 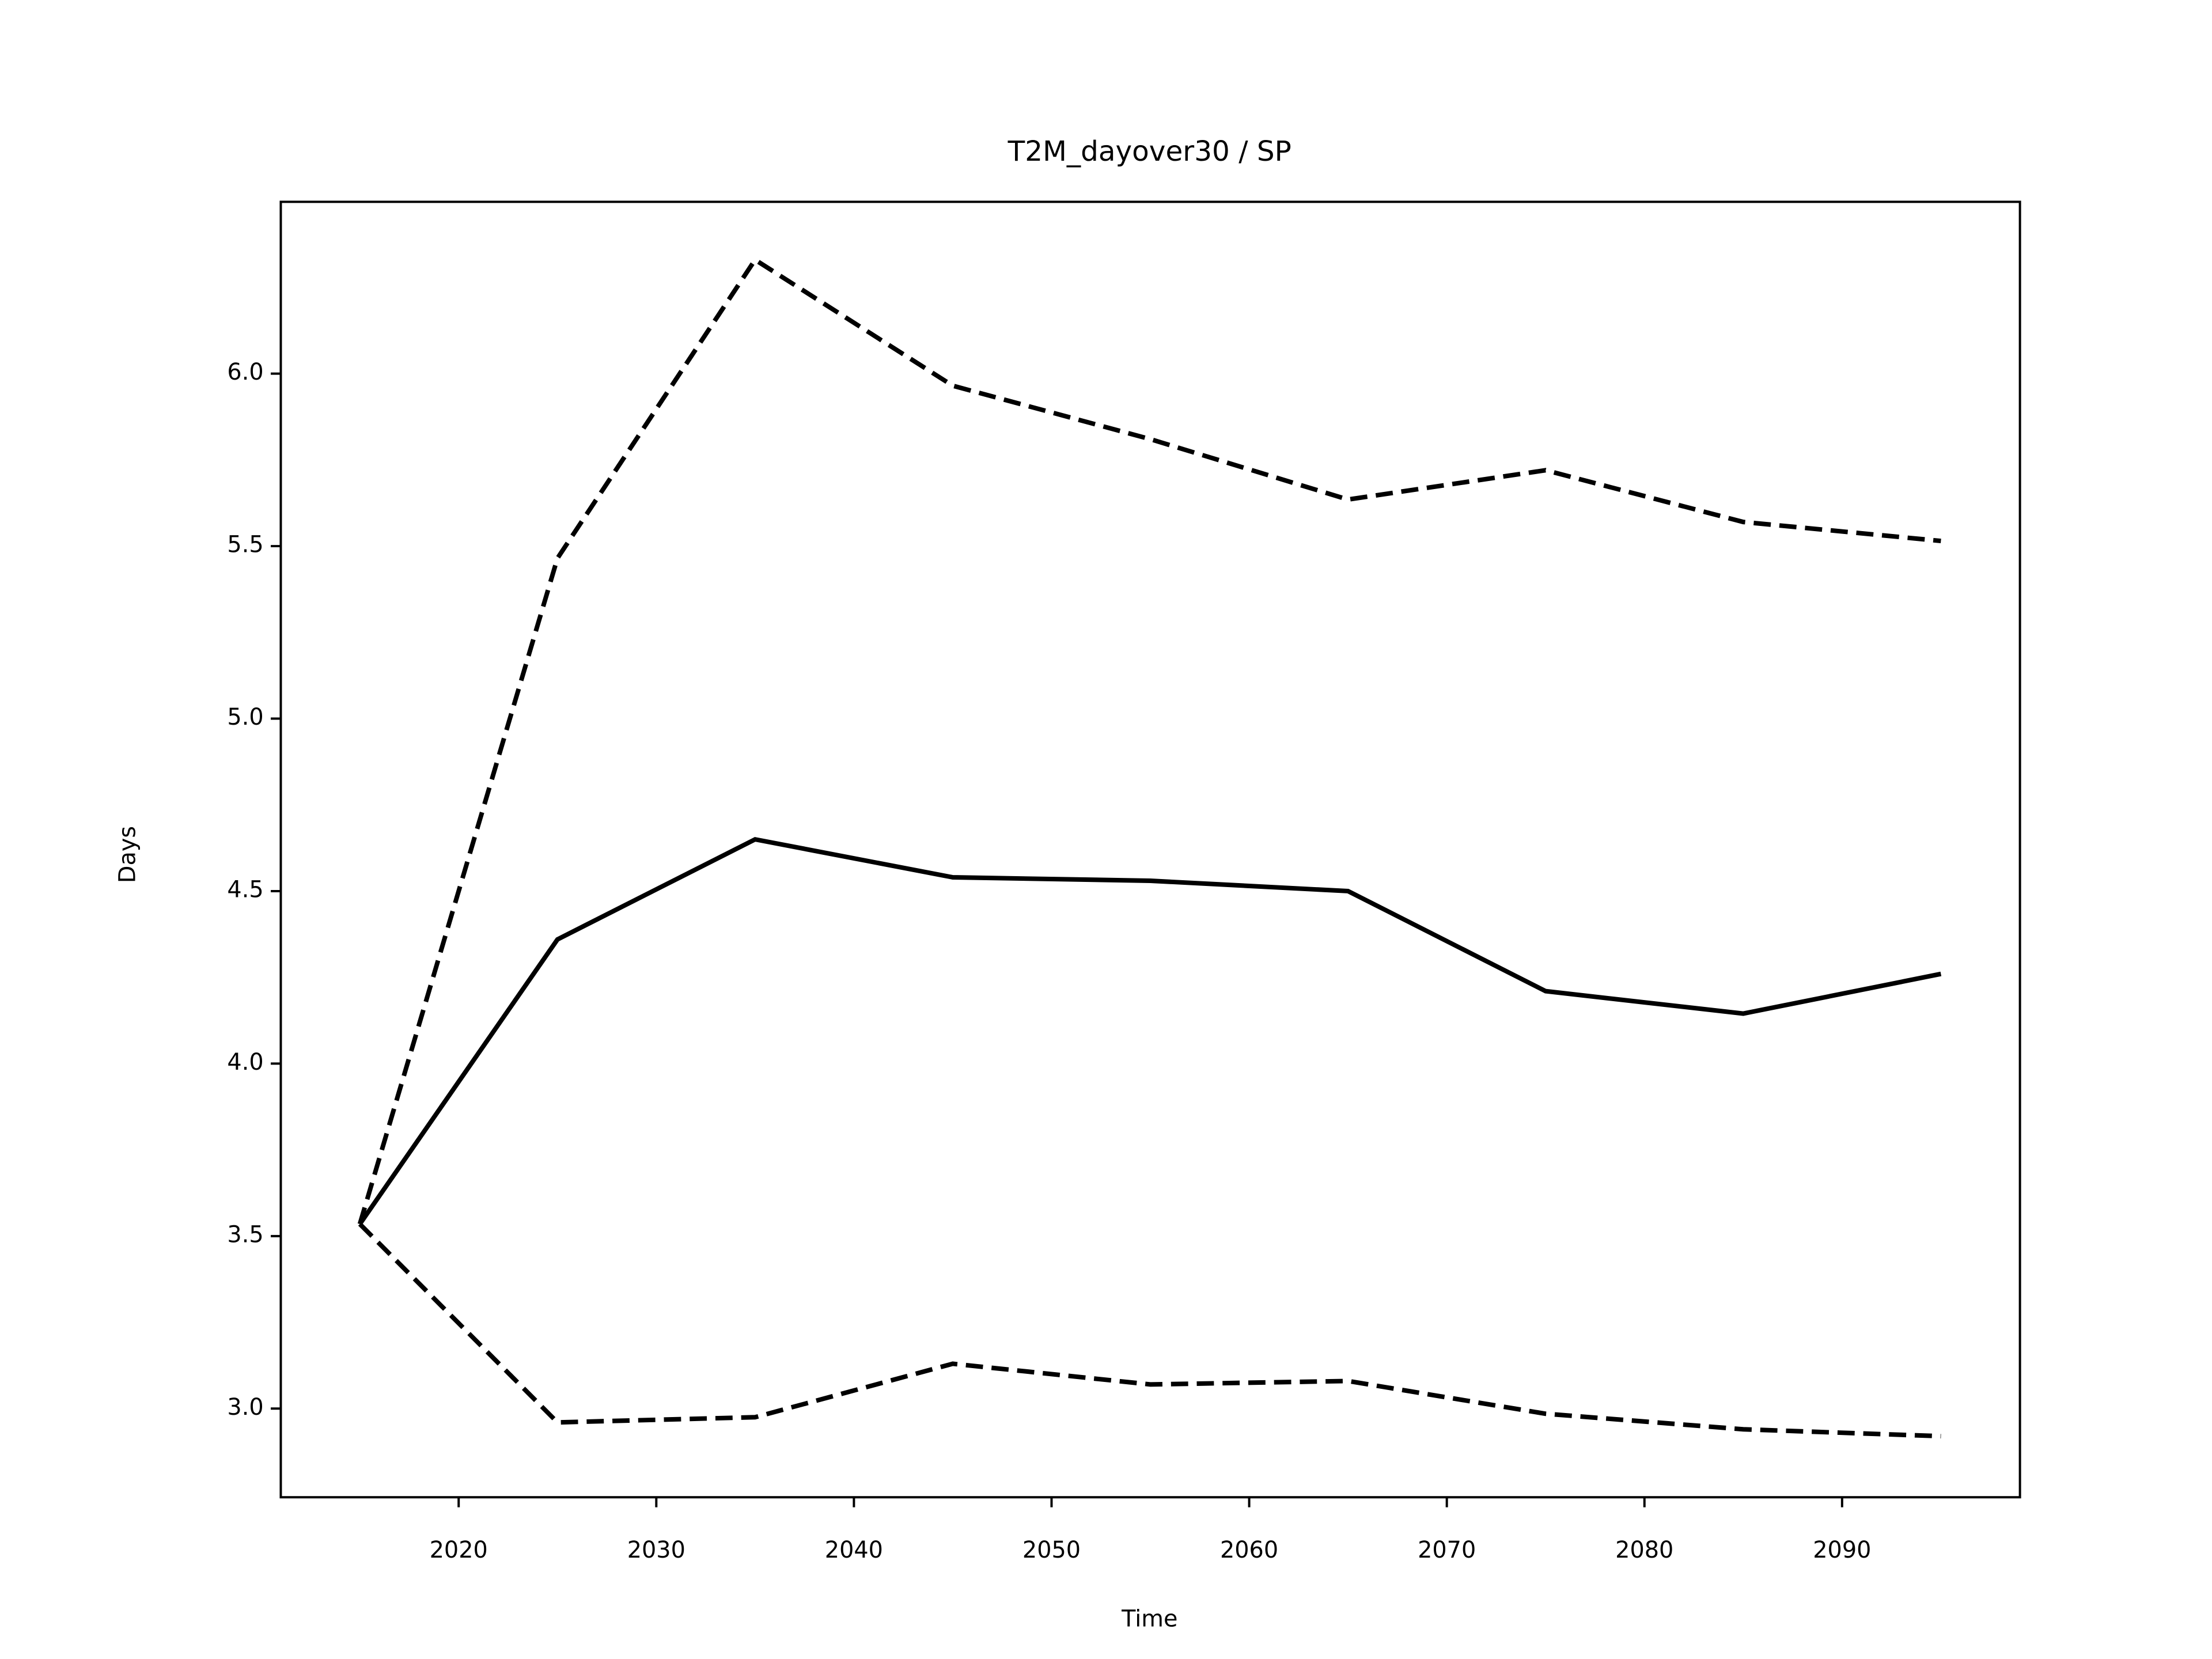 What do you see at coordinates (245, 1234) in the screenshot?
I see `y-tick-label: 3.5` at bounding box center [245, 1234].